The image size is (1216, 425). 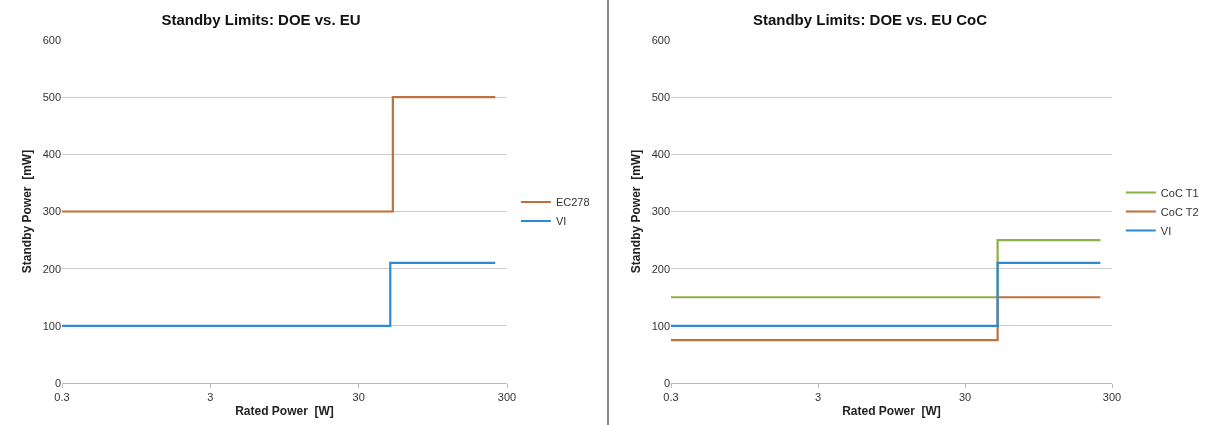 What do you see at coordinates (1179, 192) in the screenshot?
I see `legend-label: CoC T1` at bounding box center [1179, 192].